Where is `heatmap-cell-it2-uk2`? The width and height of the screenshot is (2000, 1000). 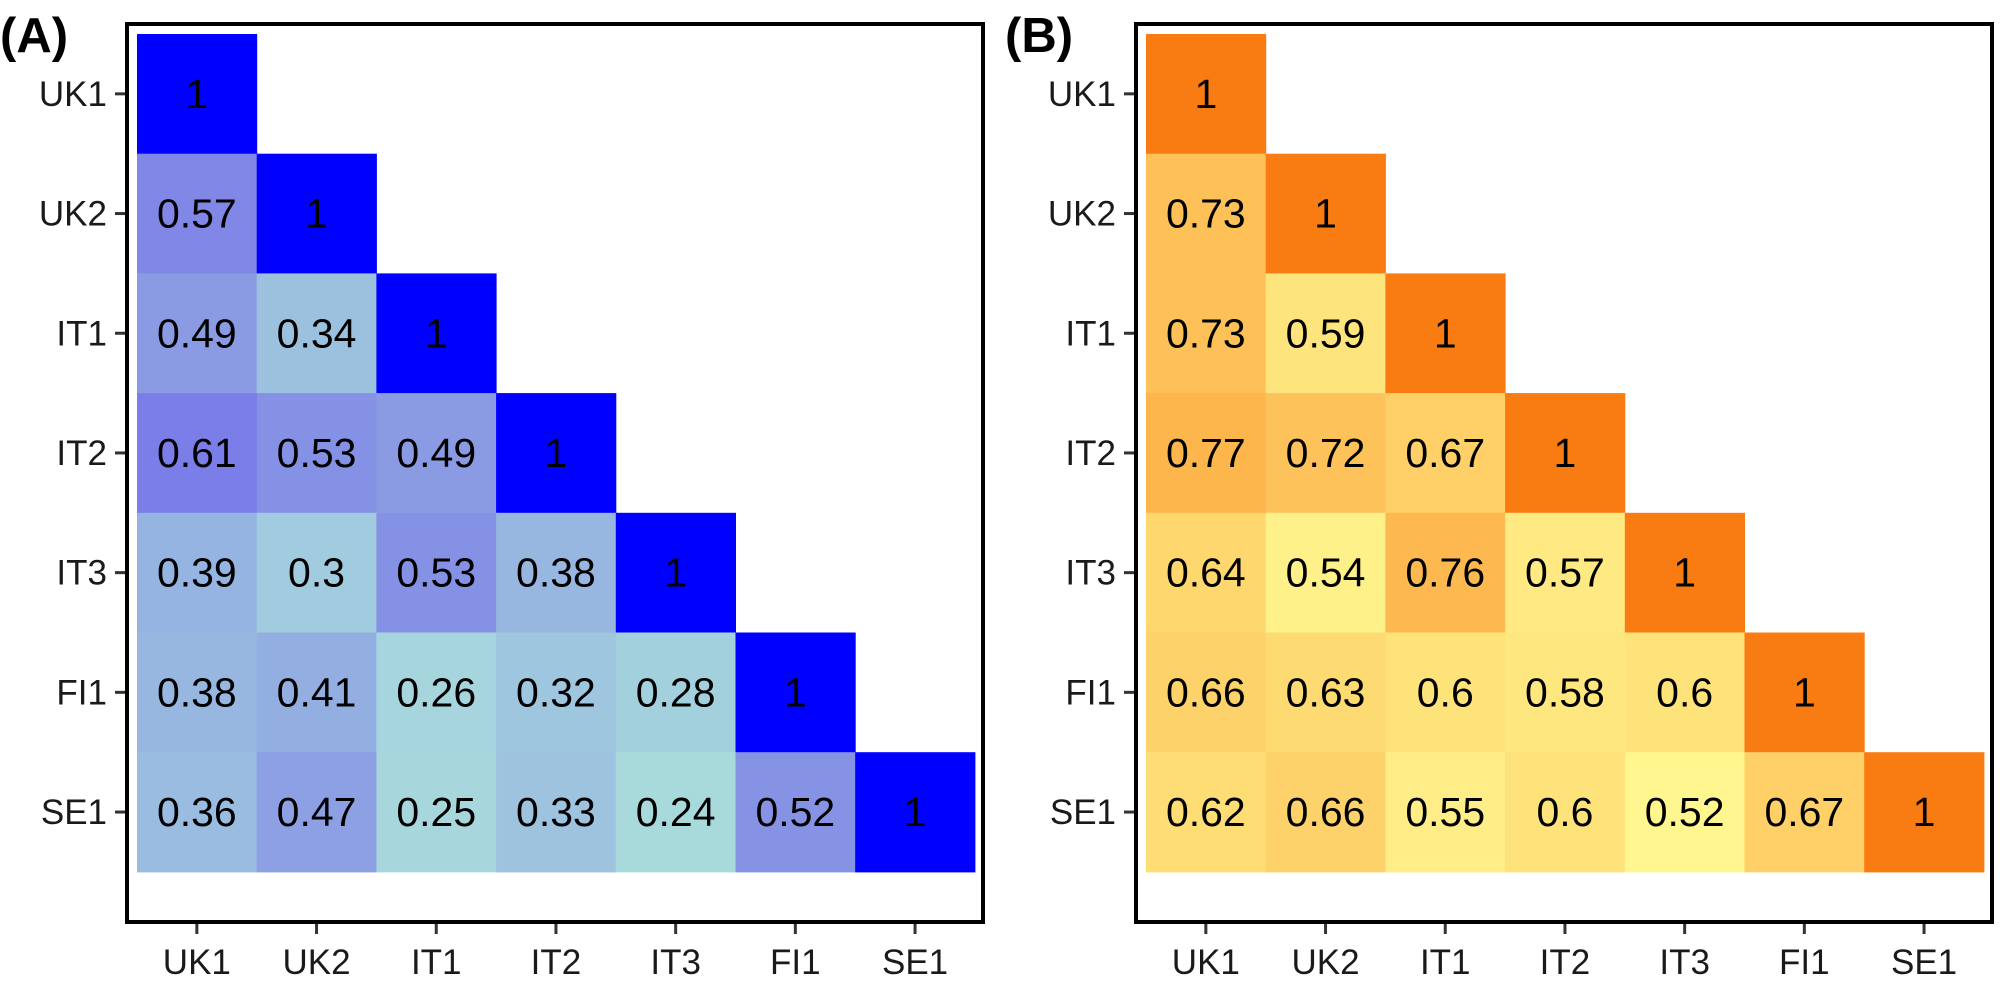
heatmap-cell-it2-uk2 is located at coordinates (1325, 453).